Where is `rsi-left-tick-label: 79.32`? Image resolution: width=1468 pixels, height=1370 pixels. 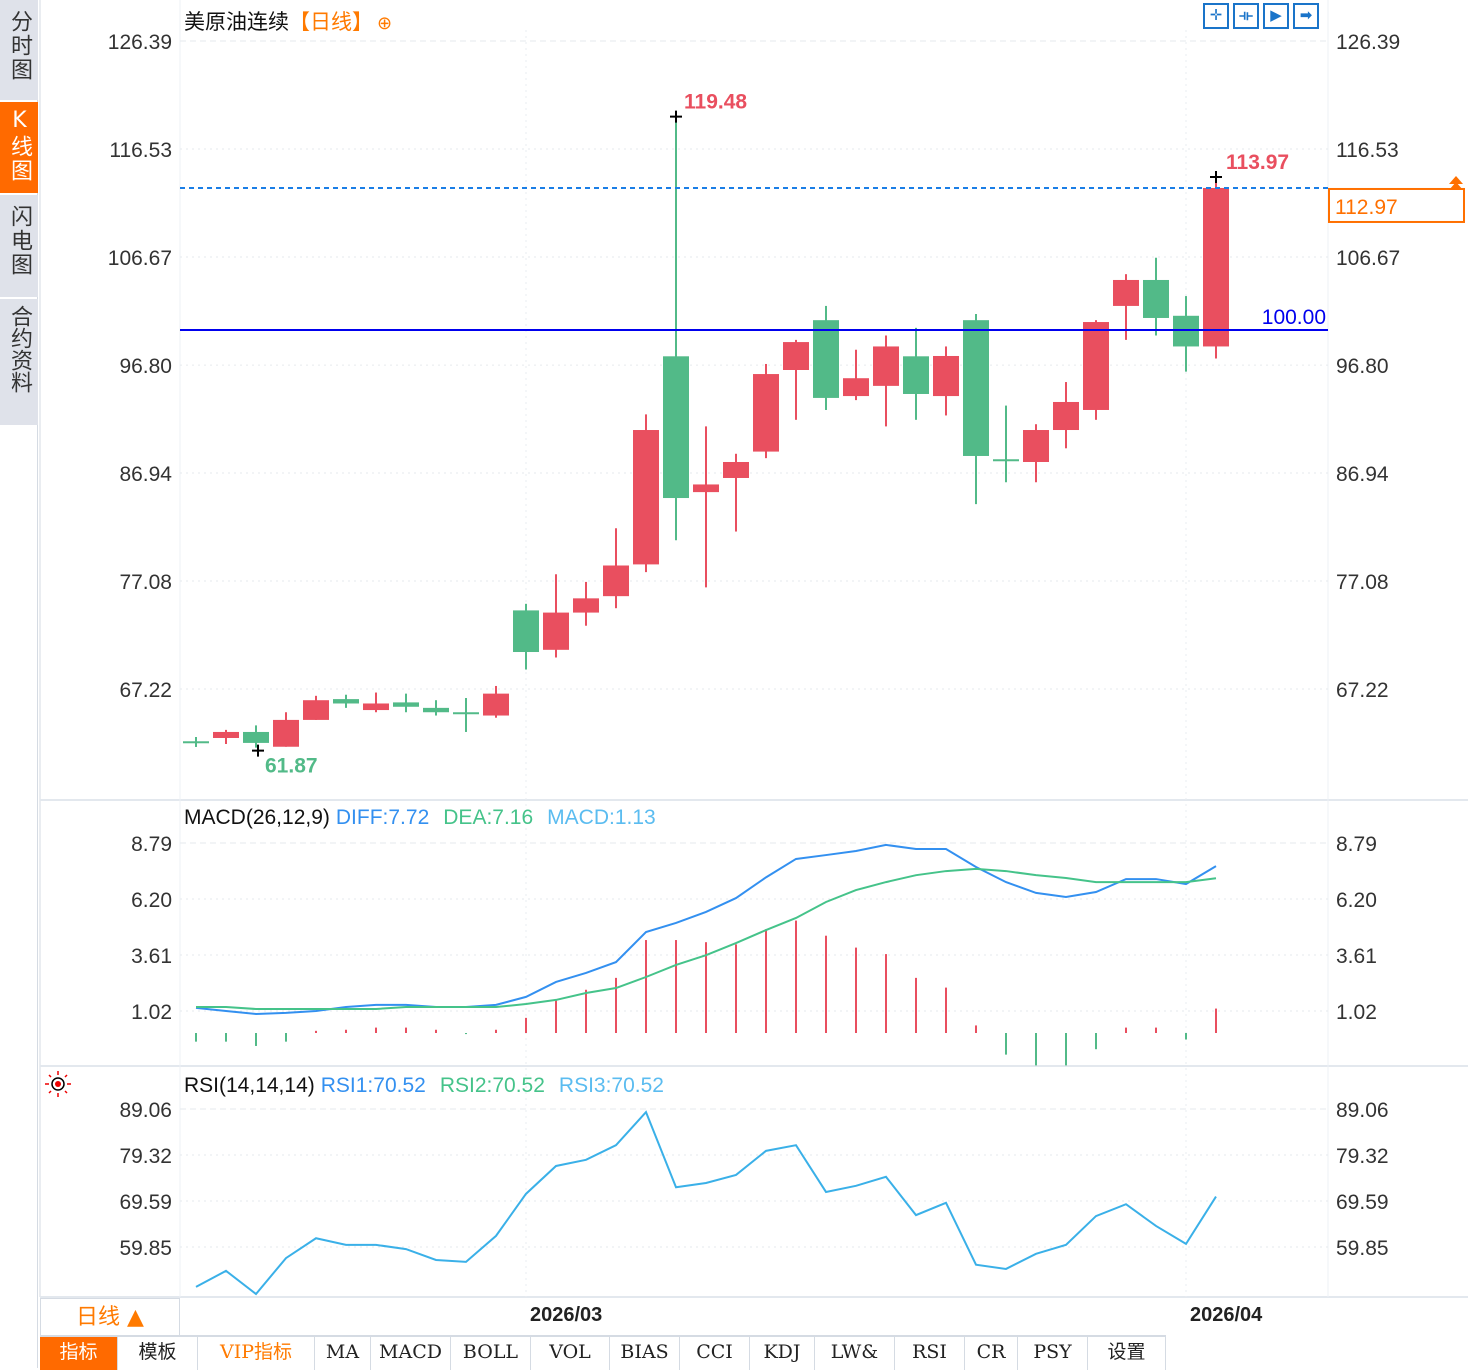
rsi-left-tick-label: 79.32 is located at coordinates (145, 1156).